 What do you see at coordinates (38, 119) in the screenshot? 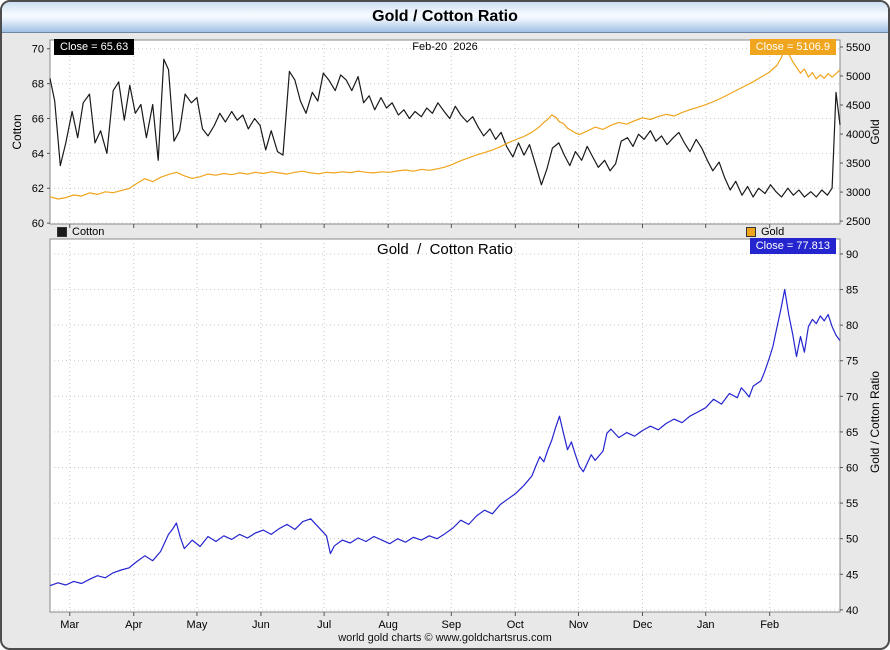
I see `left-axis-tick-label: 66` at bounding box center [38, 119].